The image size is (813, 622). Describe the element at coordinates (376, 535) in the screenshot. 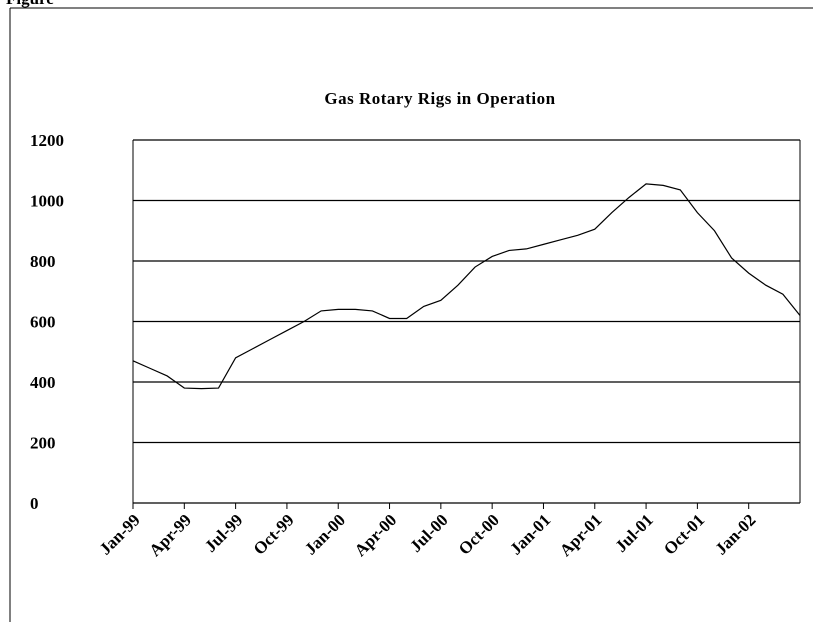

I see `x-tick-label: Apr-00` at that location.